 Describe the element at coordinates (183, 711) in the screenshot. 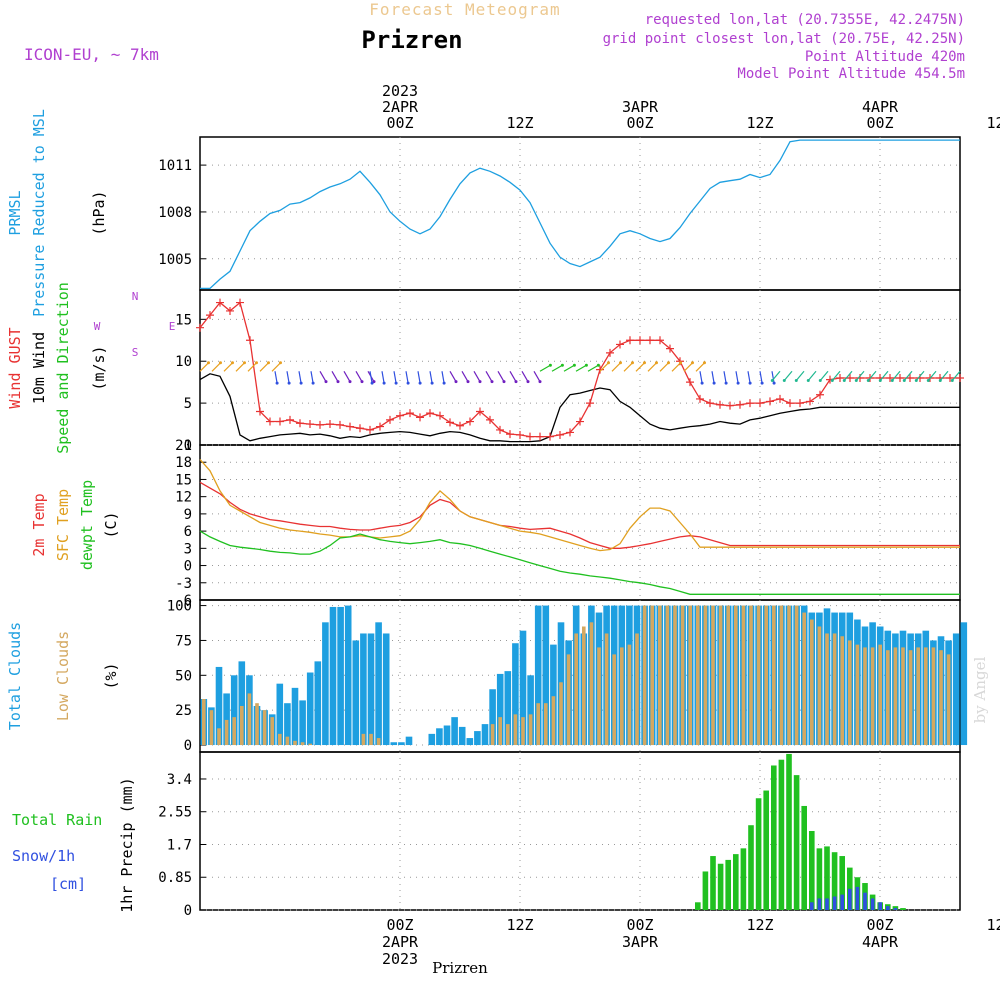

I see `clouds-tick-label: 25` at that location.